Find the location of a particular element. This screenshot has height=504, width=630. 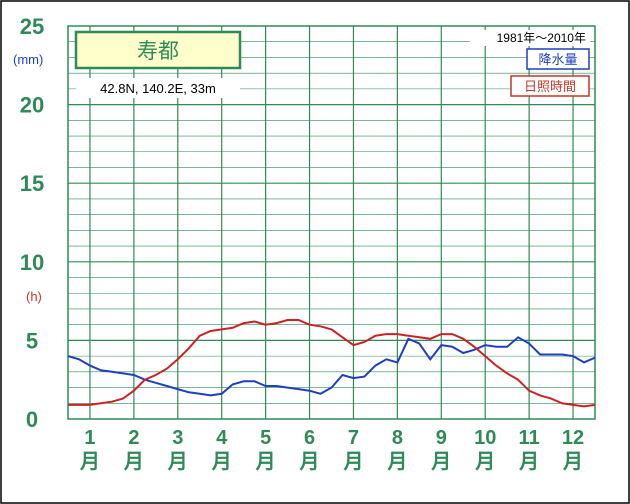

x-tick-label: 9 is located at coordinates (441, 438).